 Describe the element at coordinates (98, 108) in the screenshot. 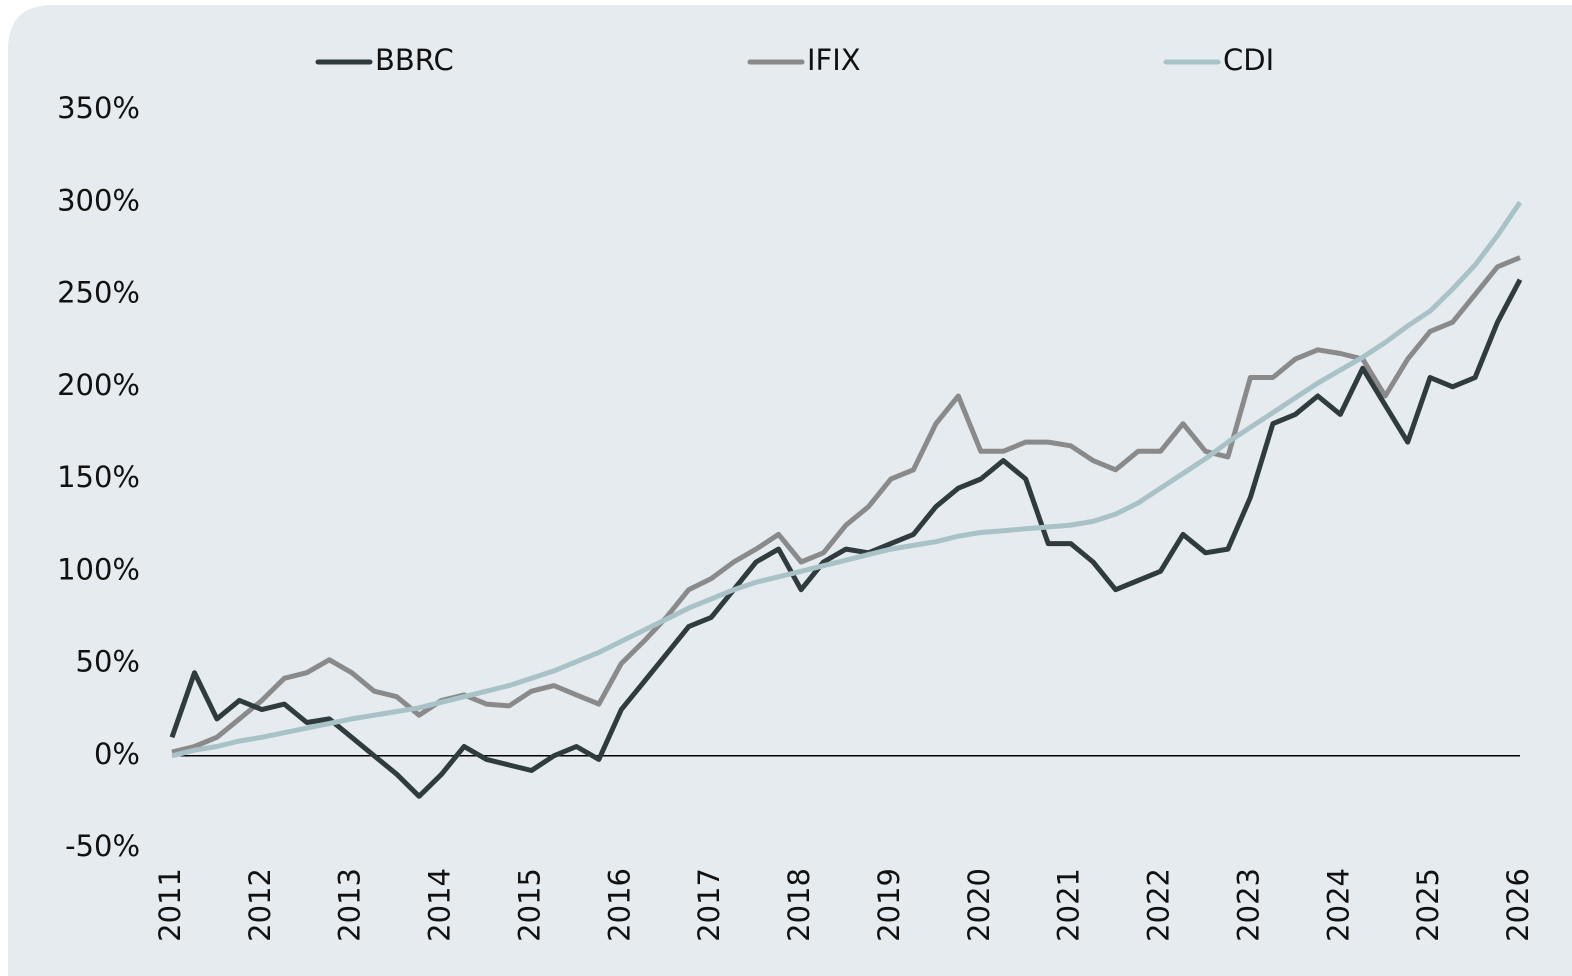

I see `y-tick-label: 350%` at that location.